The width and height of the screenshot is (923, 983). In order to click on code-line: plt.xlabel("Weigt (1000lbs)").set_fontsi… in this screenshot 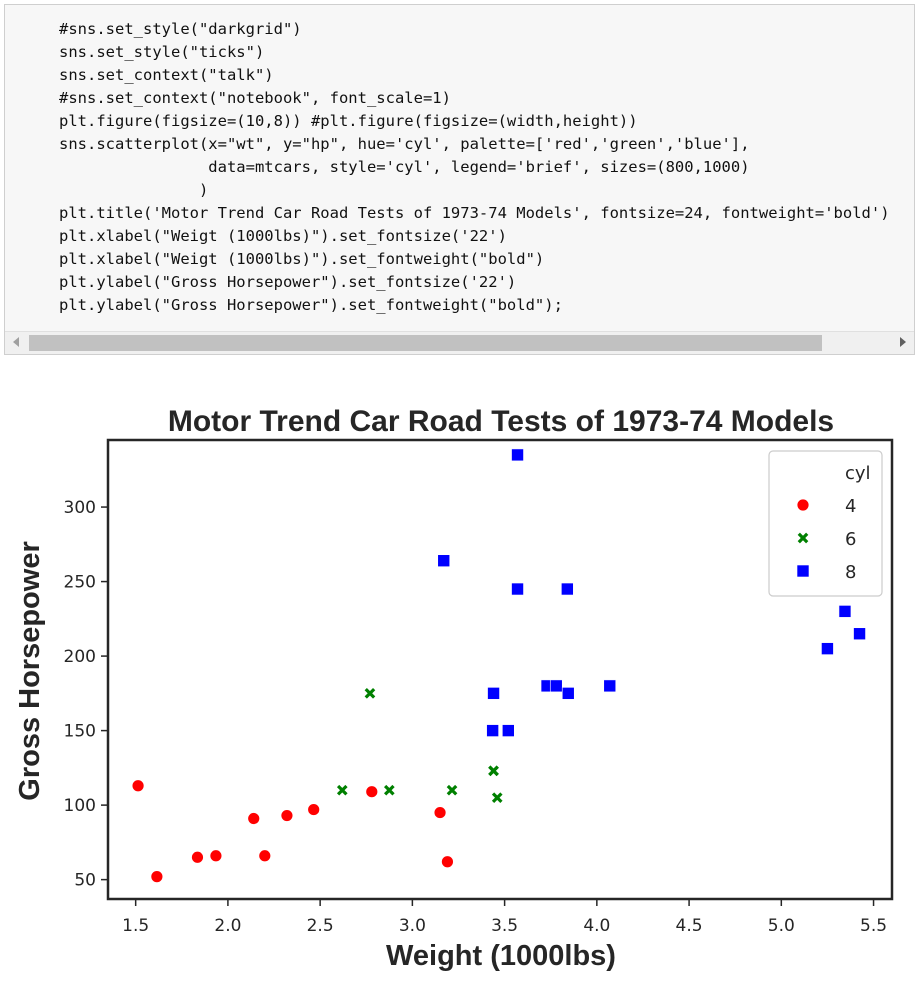, I will do `click(283, 236)`.